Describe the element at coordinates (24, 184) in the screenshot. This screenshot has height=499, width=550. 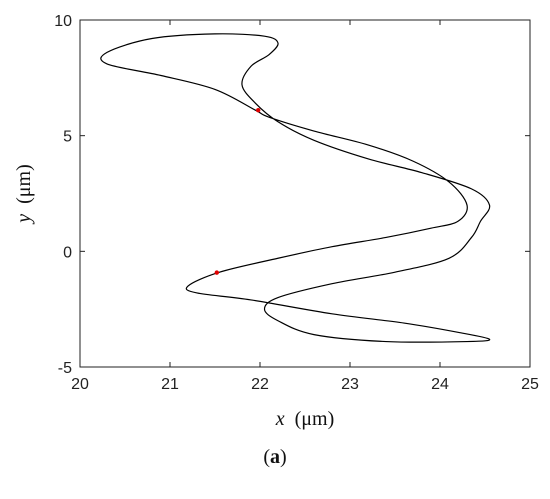
I see `y-axis-unit: (μm)` at that location.